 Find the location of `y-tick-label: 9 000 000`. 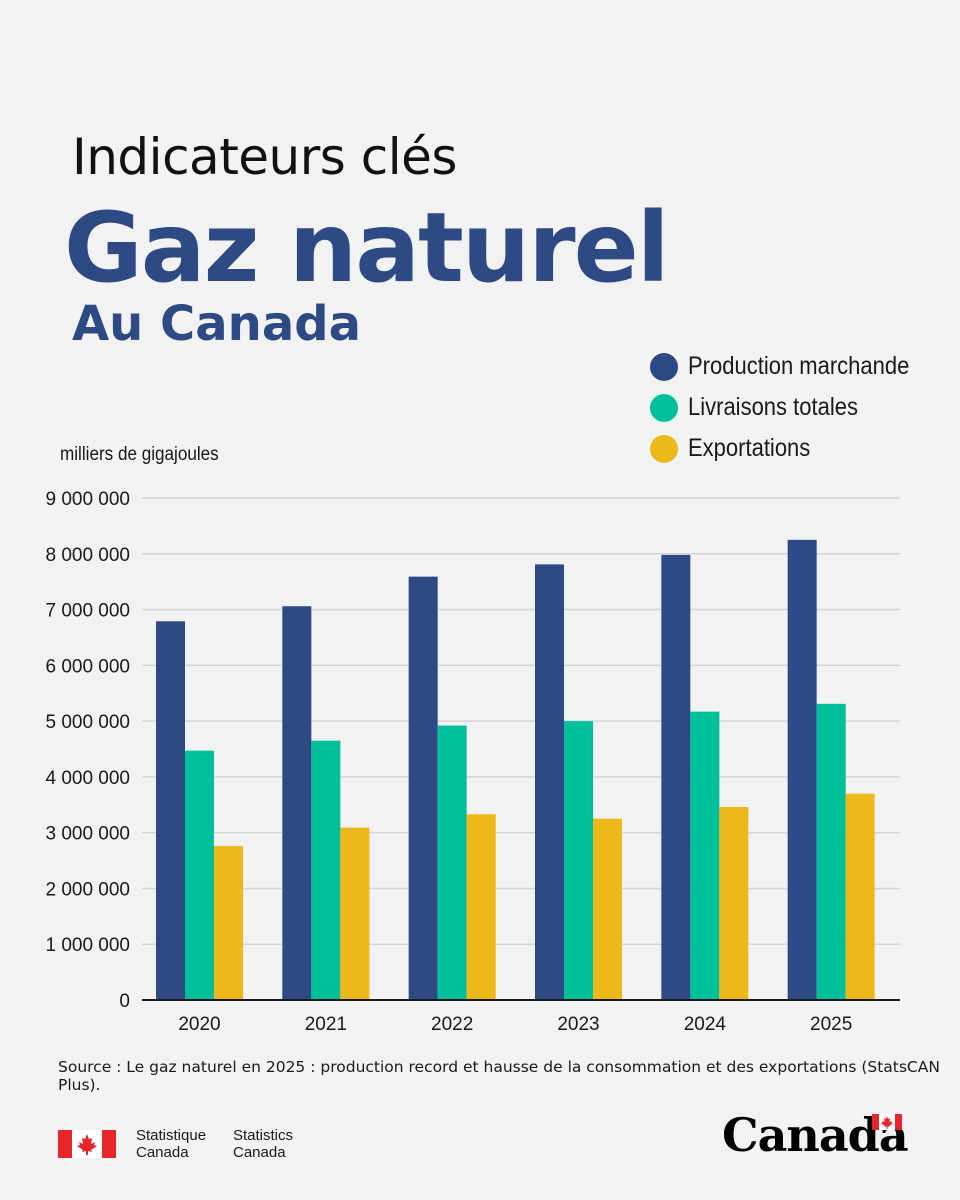

y-tick-label: 9 000 000 is located at coordinates (87, 499).